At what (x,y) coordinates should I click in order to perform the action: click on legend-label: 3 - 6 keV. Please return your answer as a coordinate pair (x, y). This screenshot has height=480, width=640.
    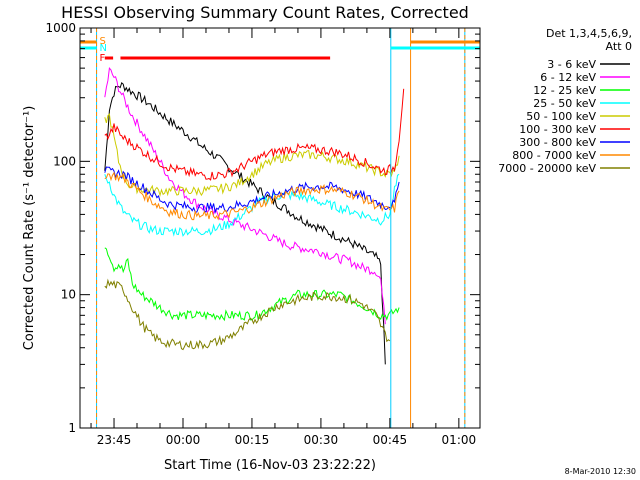
    Looking at the image, I should click on (571, 64).